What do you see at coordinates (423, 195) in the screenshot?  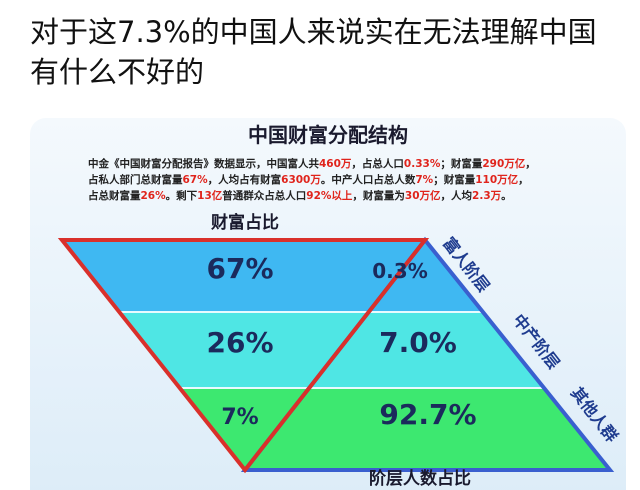 I see `highlight: 30万亿` at bounding box center [423, 195].